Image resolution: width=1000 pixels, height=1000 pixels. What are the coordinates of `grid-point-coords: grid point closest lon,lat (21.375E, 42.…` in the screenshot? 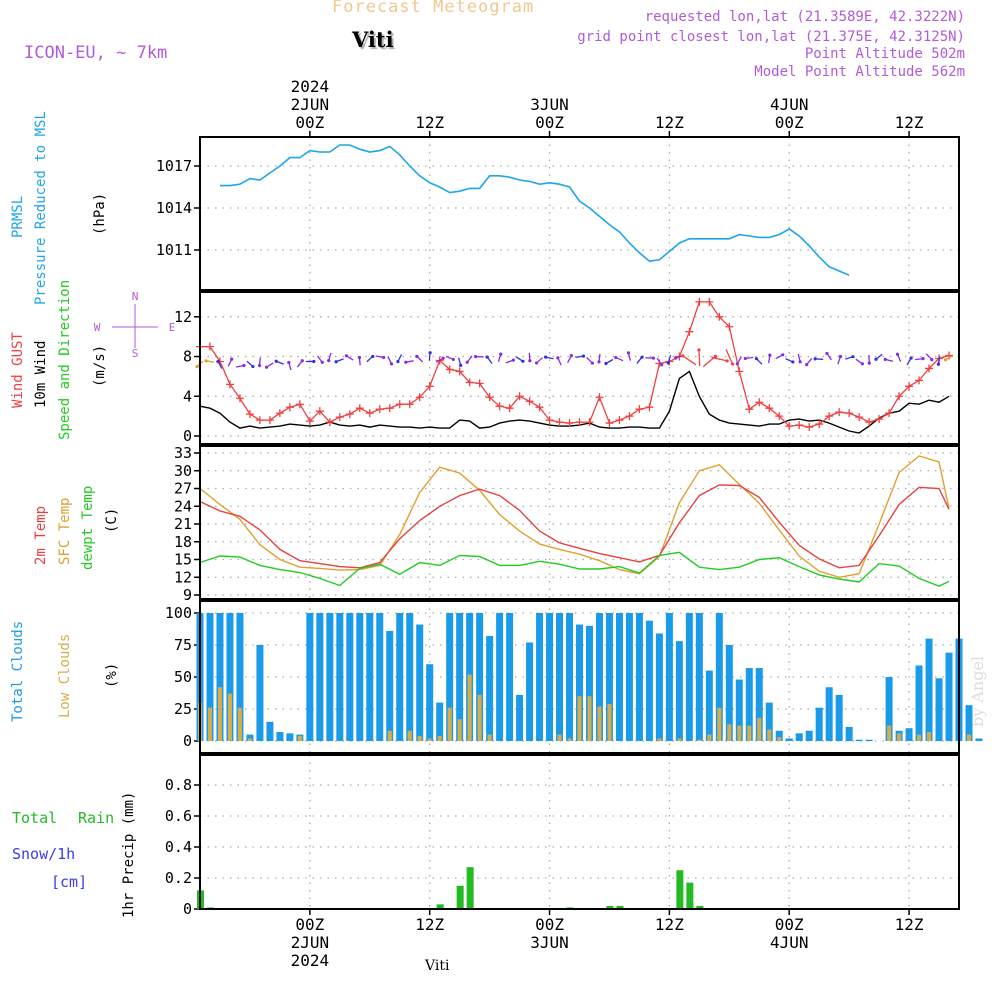 It's located at (771, 37).